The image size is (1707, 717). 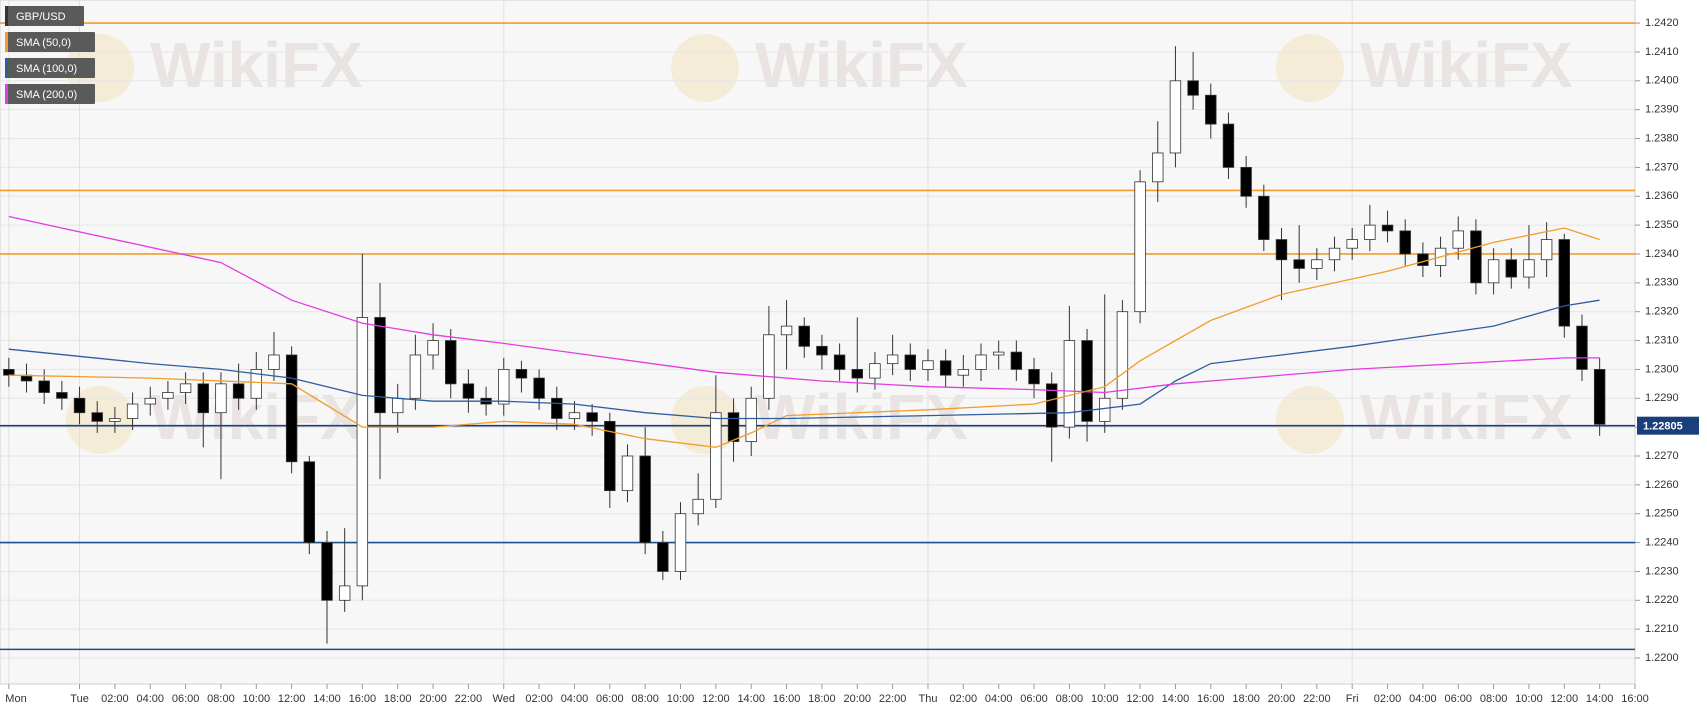 I want to click on legend-label: GBP/USD, so click(x=41, y=17).